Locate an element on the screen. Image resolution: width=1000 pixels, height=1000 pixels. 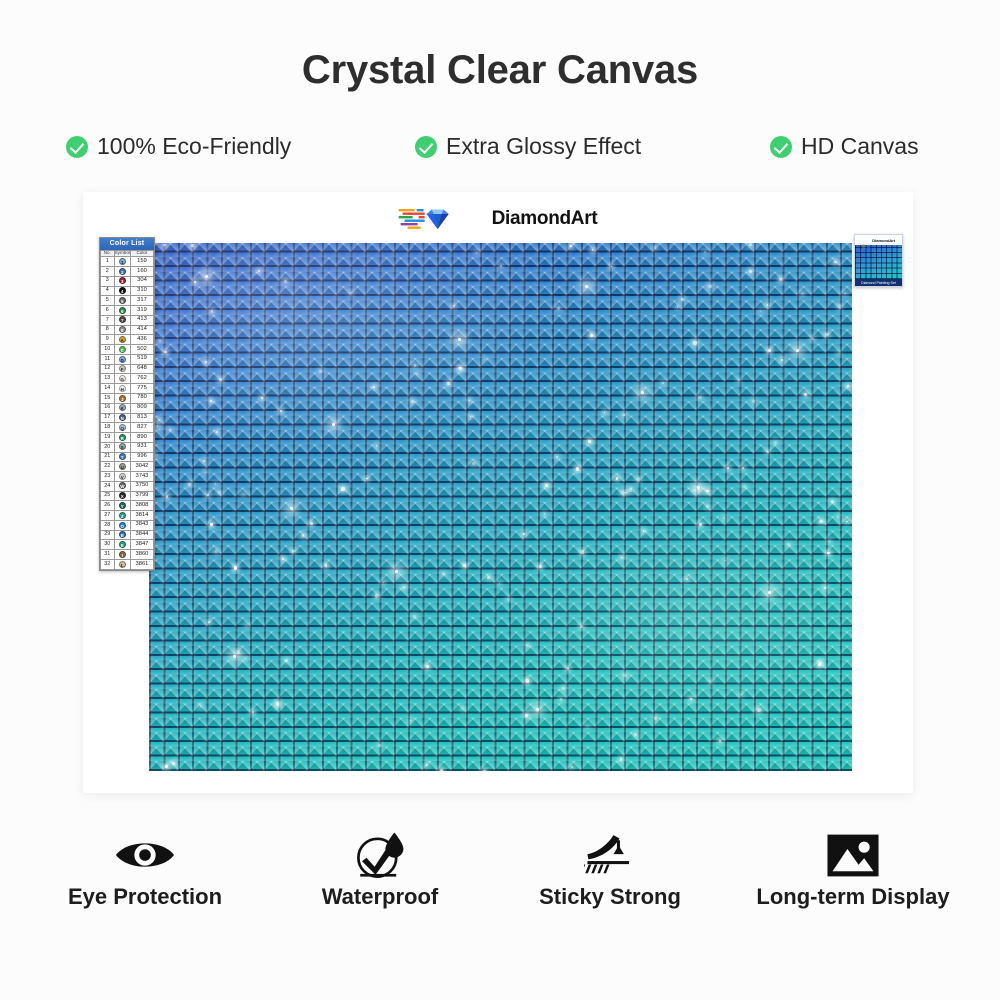
table-row: 29 B 3844 is located at coordinates (127, 535).